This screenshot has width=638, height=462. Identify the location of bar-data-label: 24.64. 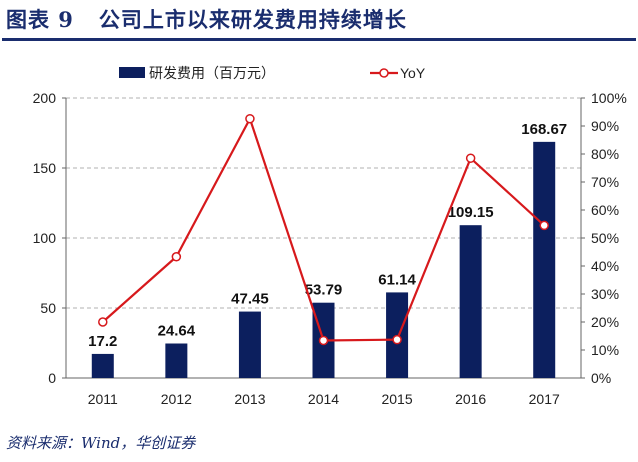
(177, 331).